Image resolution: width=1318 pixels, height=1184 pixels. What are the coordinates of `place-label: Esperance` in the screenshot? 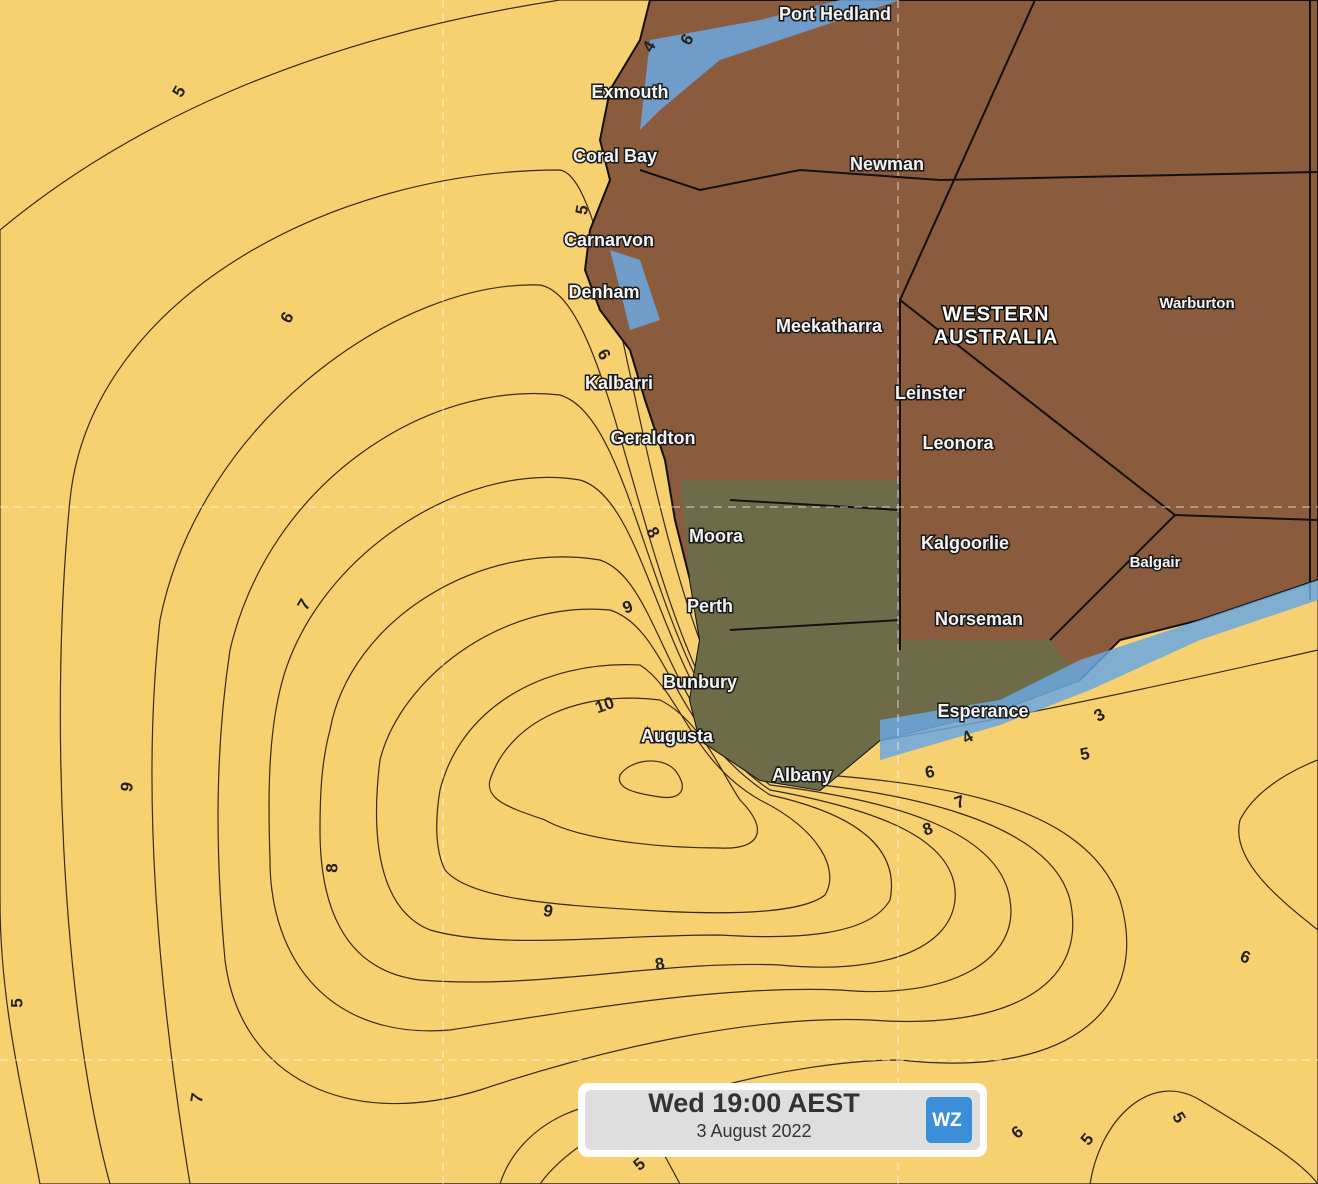 It's located at (982, 711).